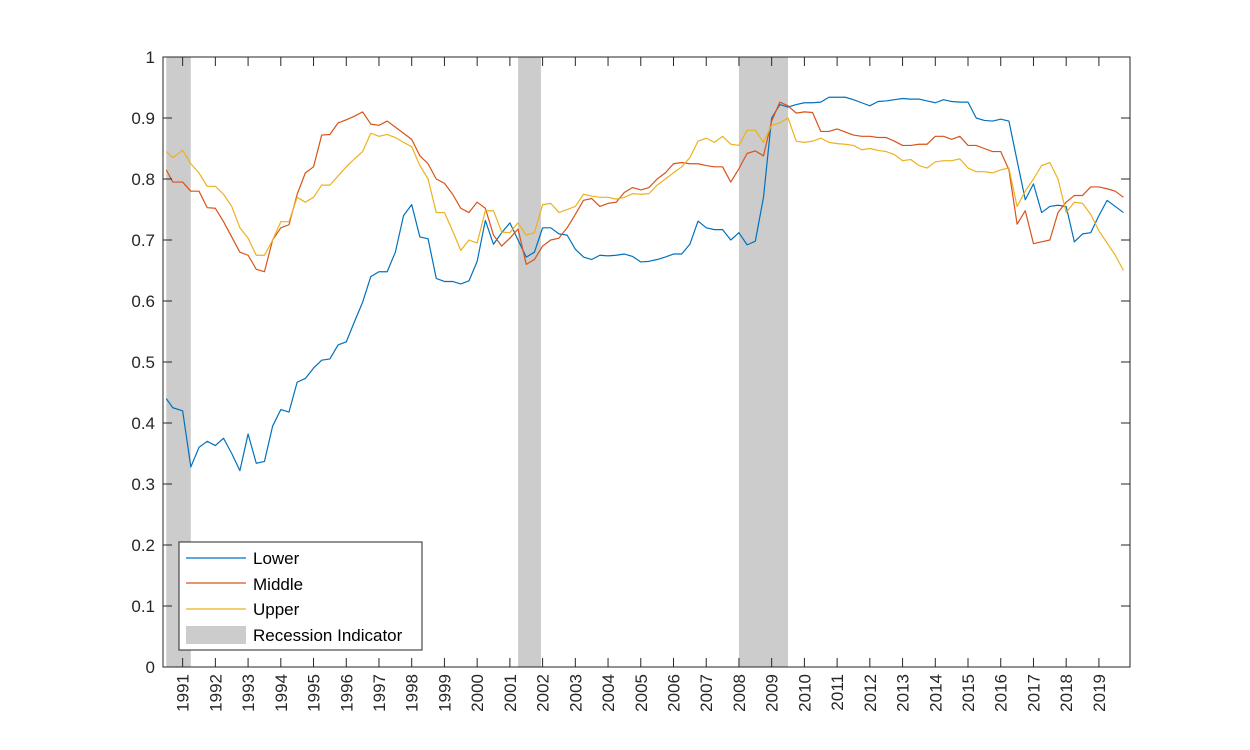  What do you see at coordinates (300, 596) in the screenshot?
I see `legend: Lower Middle Upper Recession Indicator` at bounding box center [300, 596].